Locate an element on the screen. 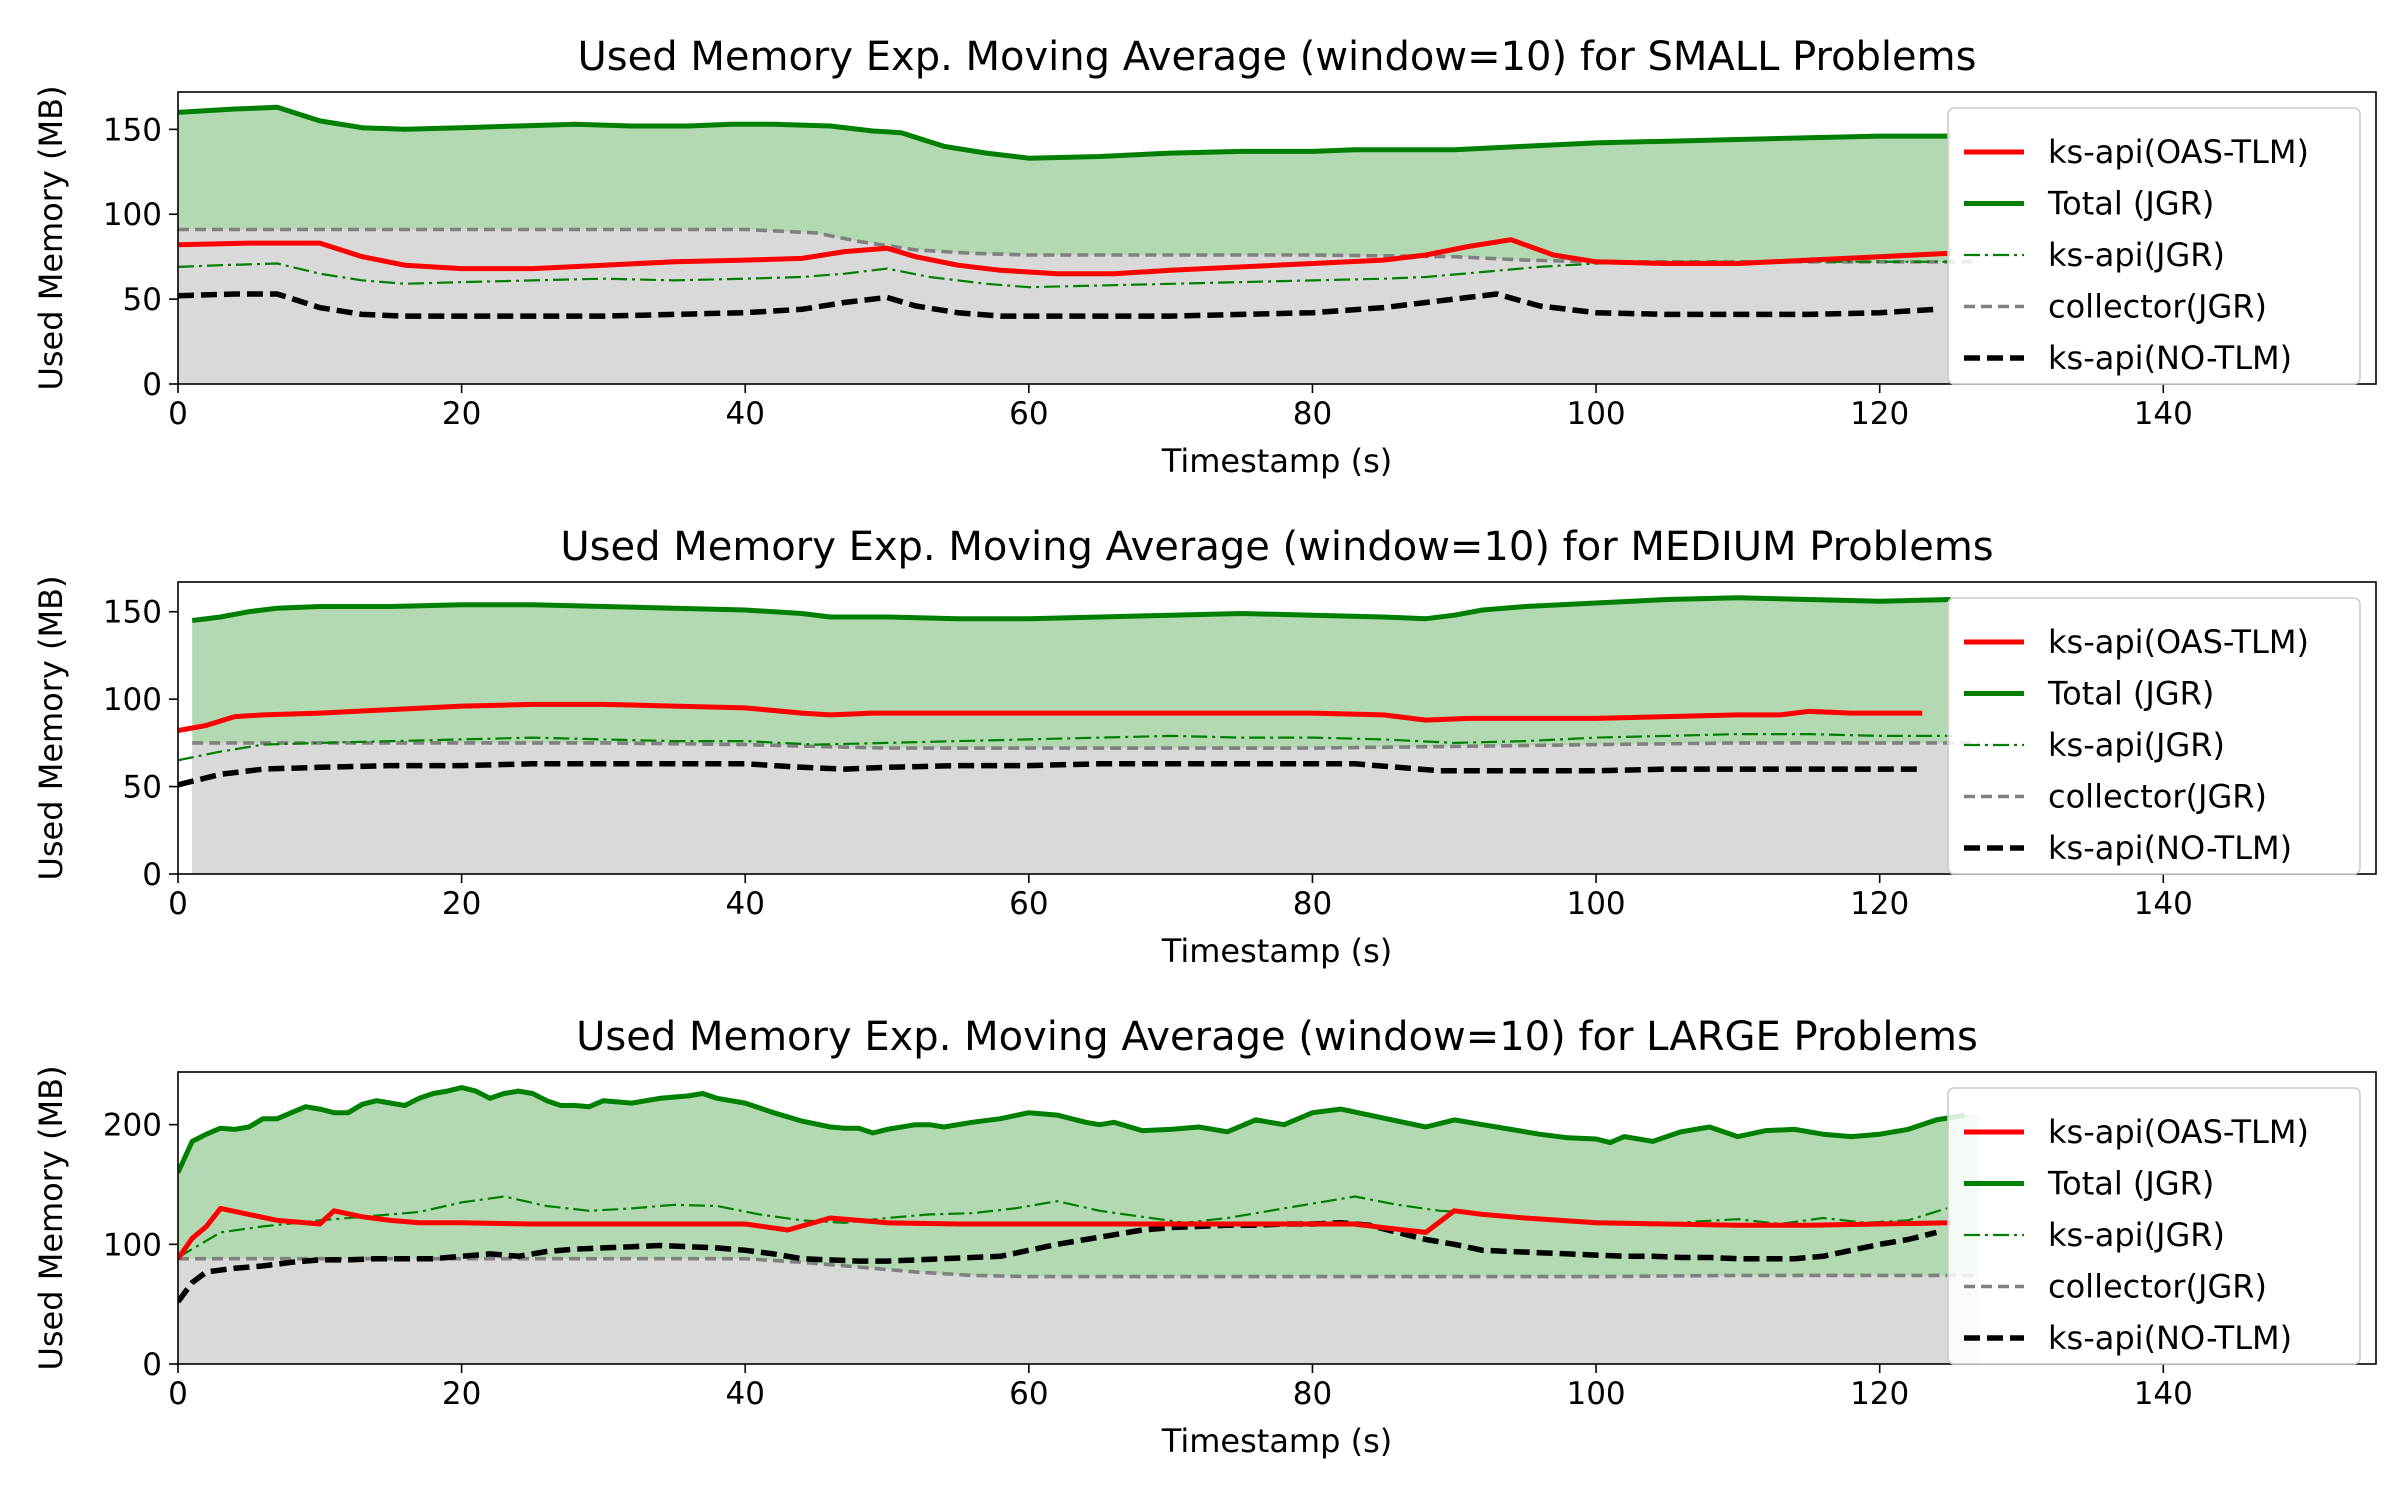  series-line-ks-api-jgr is located at coordinates (1064, 747).